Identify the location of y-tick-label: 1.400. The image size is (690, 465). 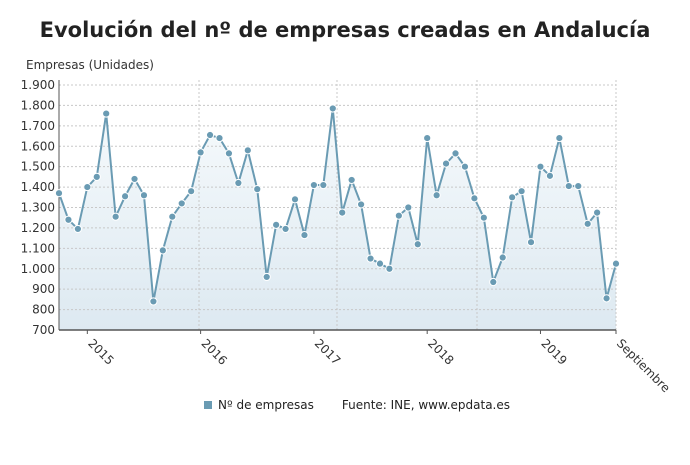
(38, 187).